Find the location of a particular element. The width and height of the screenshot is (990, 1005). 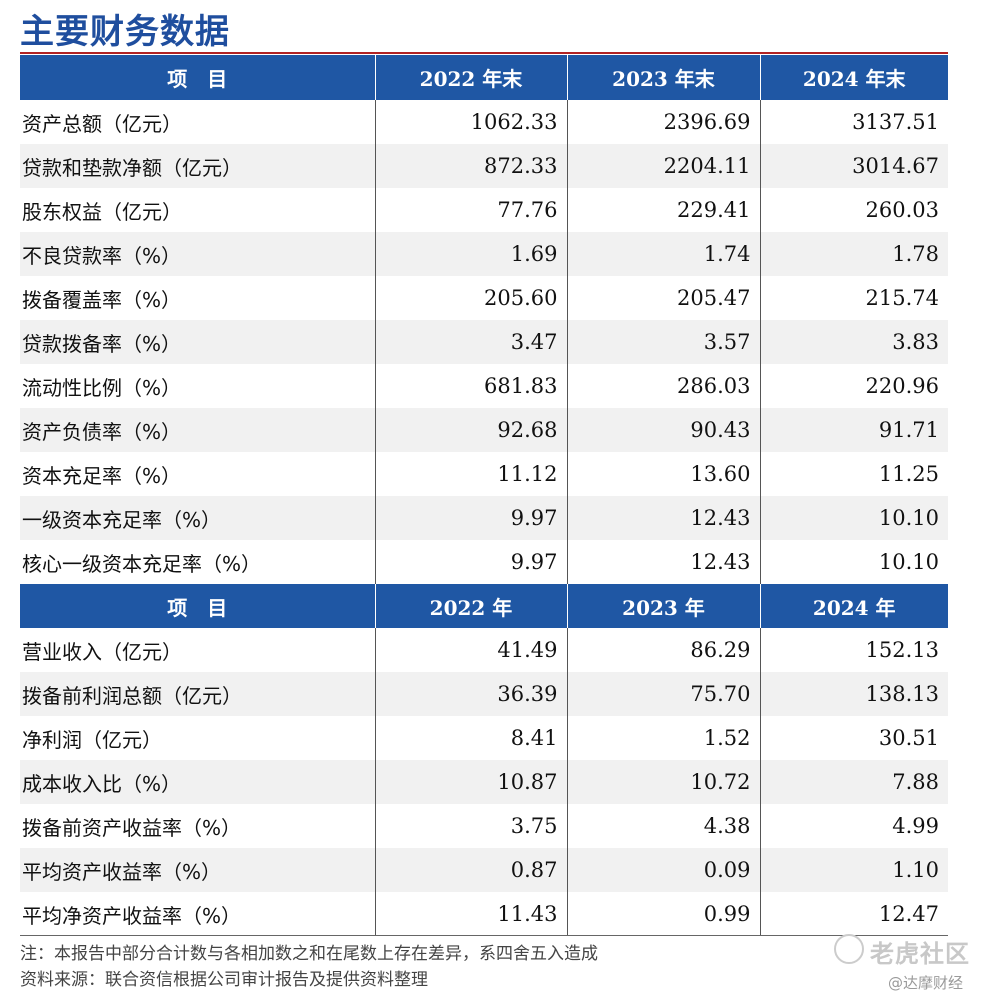

row-label: 一级资本充足率（%） is located at coordinates (198, 518).